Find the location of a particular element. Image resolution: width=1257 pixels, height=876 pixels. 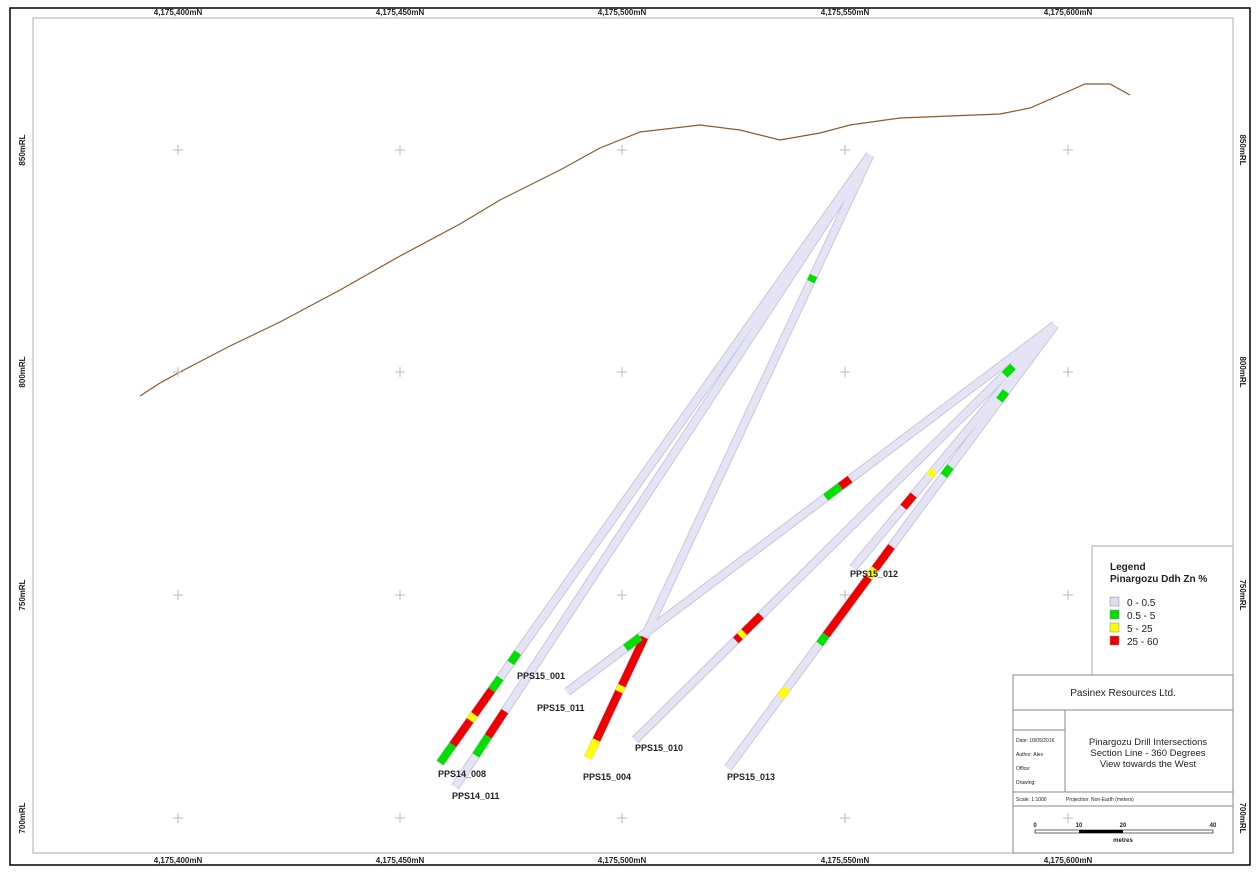

drawing-title: View towards the West is located at coordinates (1148, 764).